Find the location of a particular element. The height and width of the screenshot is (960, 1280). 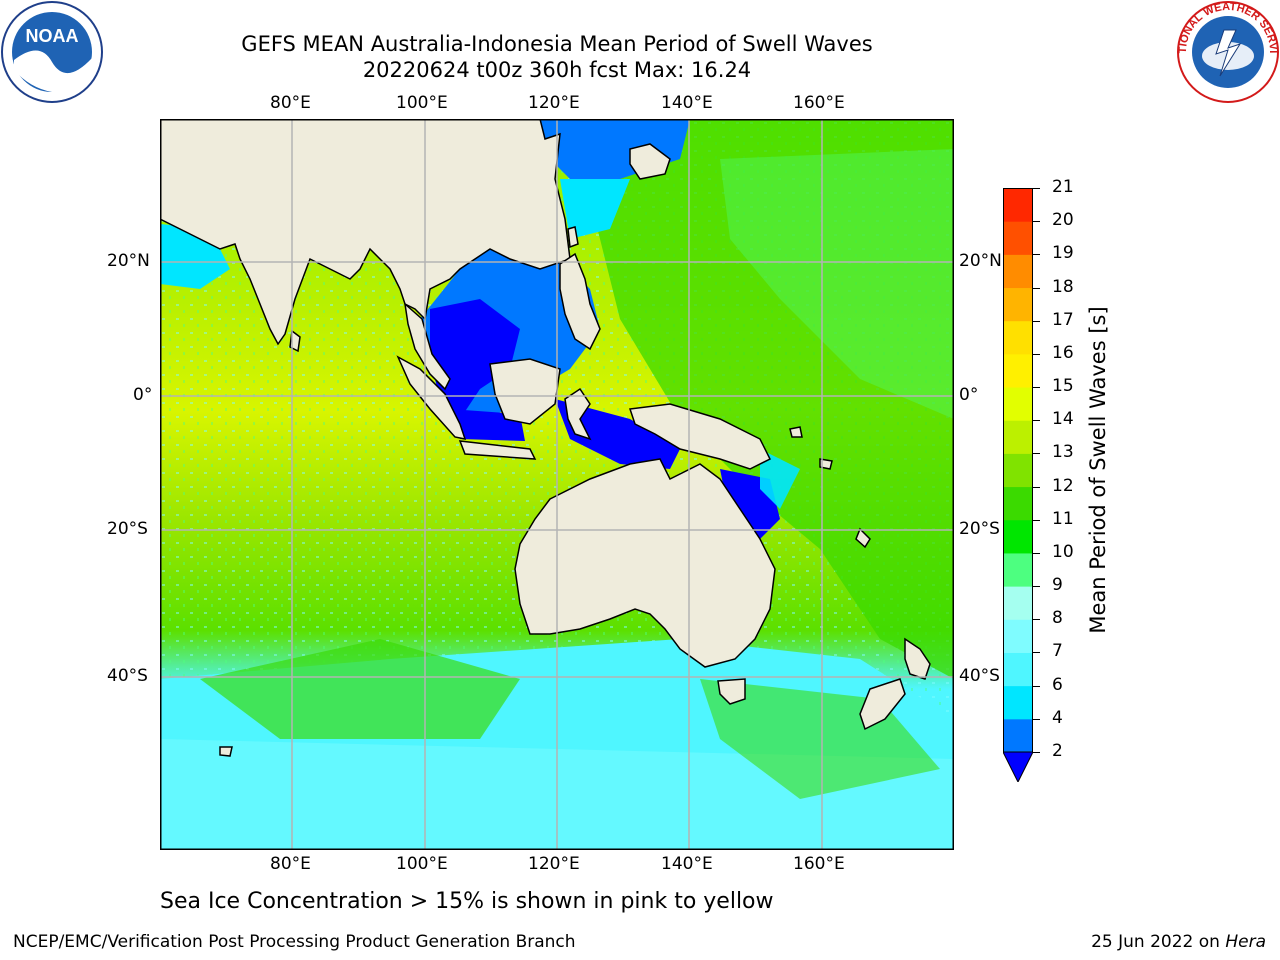

colorbar-tick-label: 14 is located at coordinates (1063, 419).